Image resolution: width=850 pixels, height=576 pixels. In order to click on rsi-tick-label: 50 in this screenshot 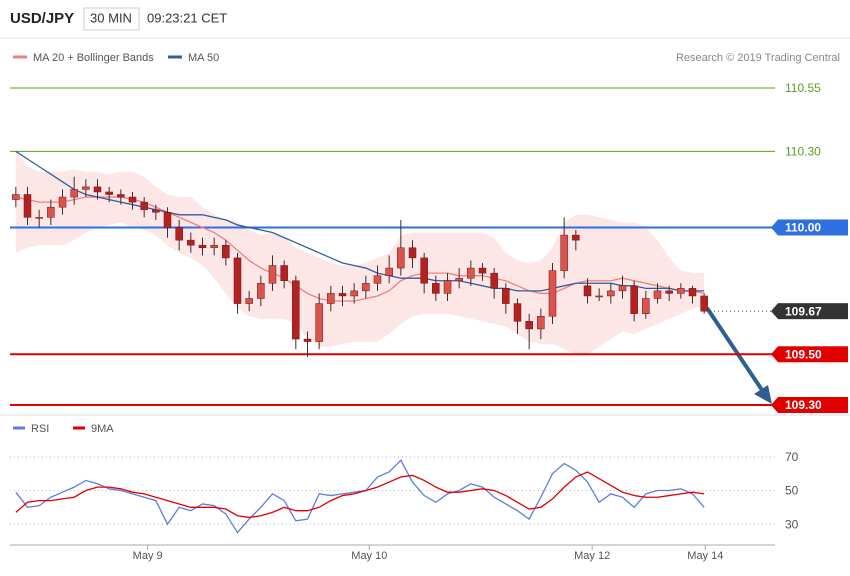, I will do `click(792, 491)`.